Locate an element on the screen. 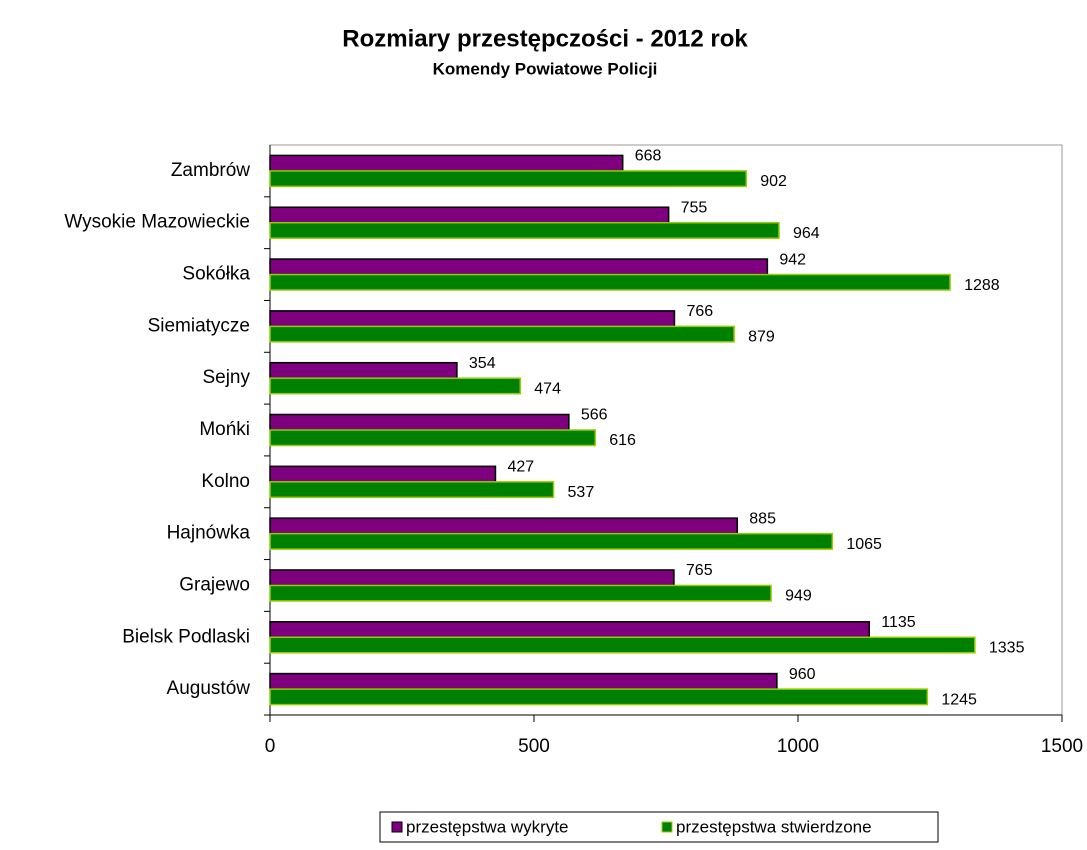  value-label: 902 is located at coordinates (773, 181).